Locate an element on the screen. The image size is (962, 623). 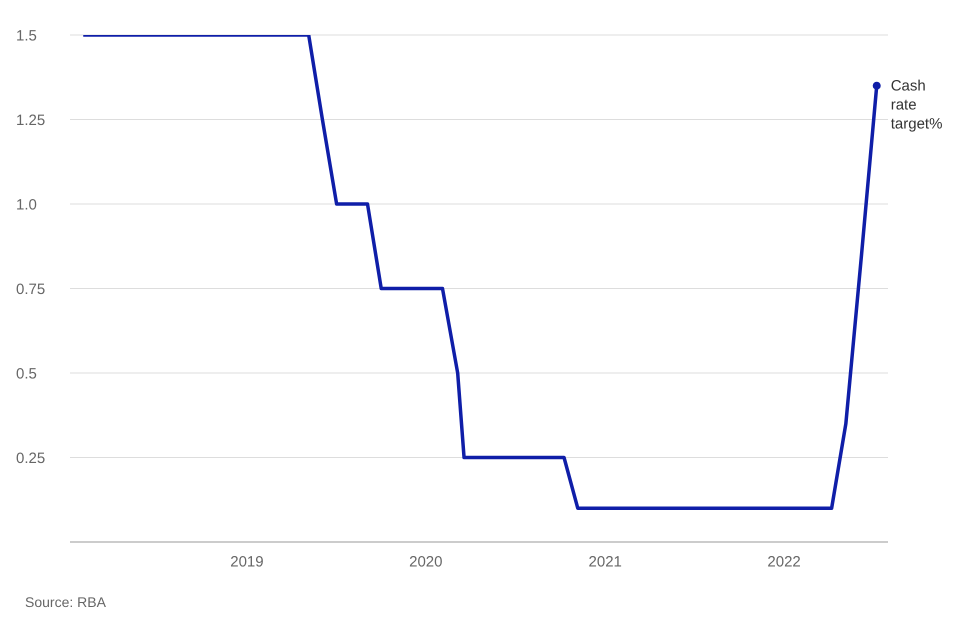
x-tick-label: 2022 is located at coordinates (784, 562).